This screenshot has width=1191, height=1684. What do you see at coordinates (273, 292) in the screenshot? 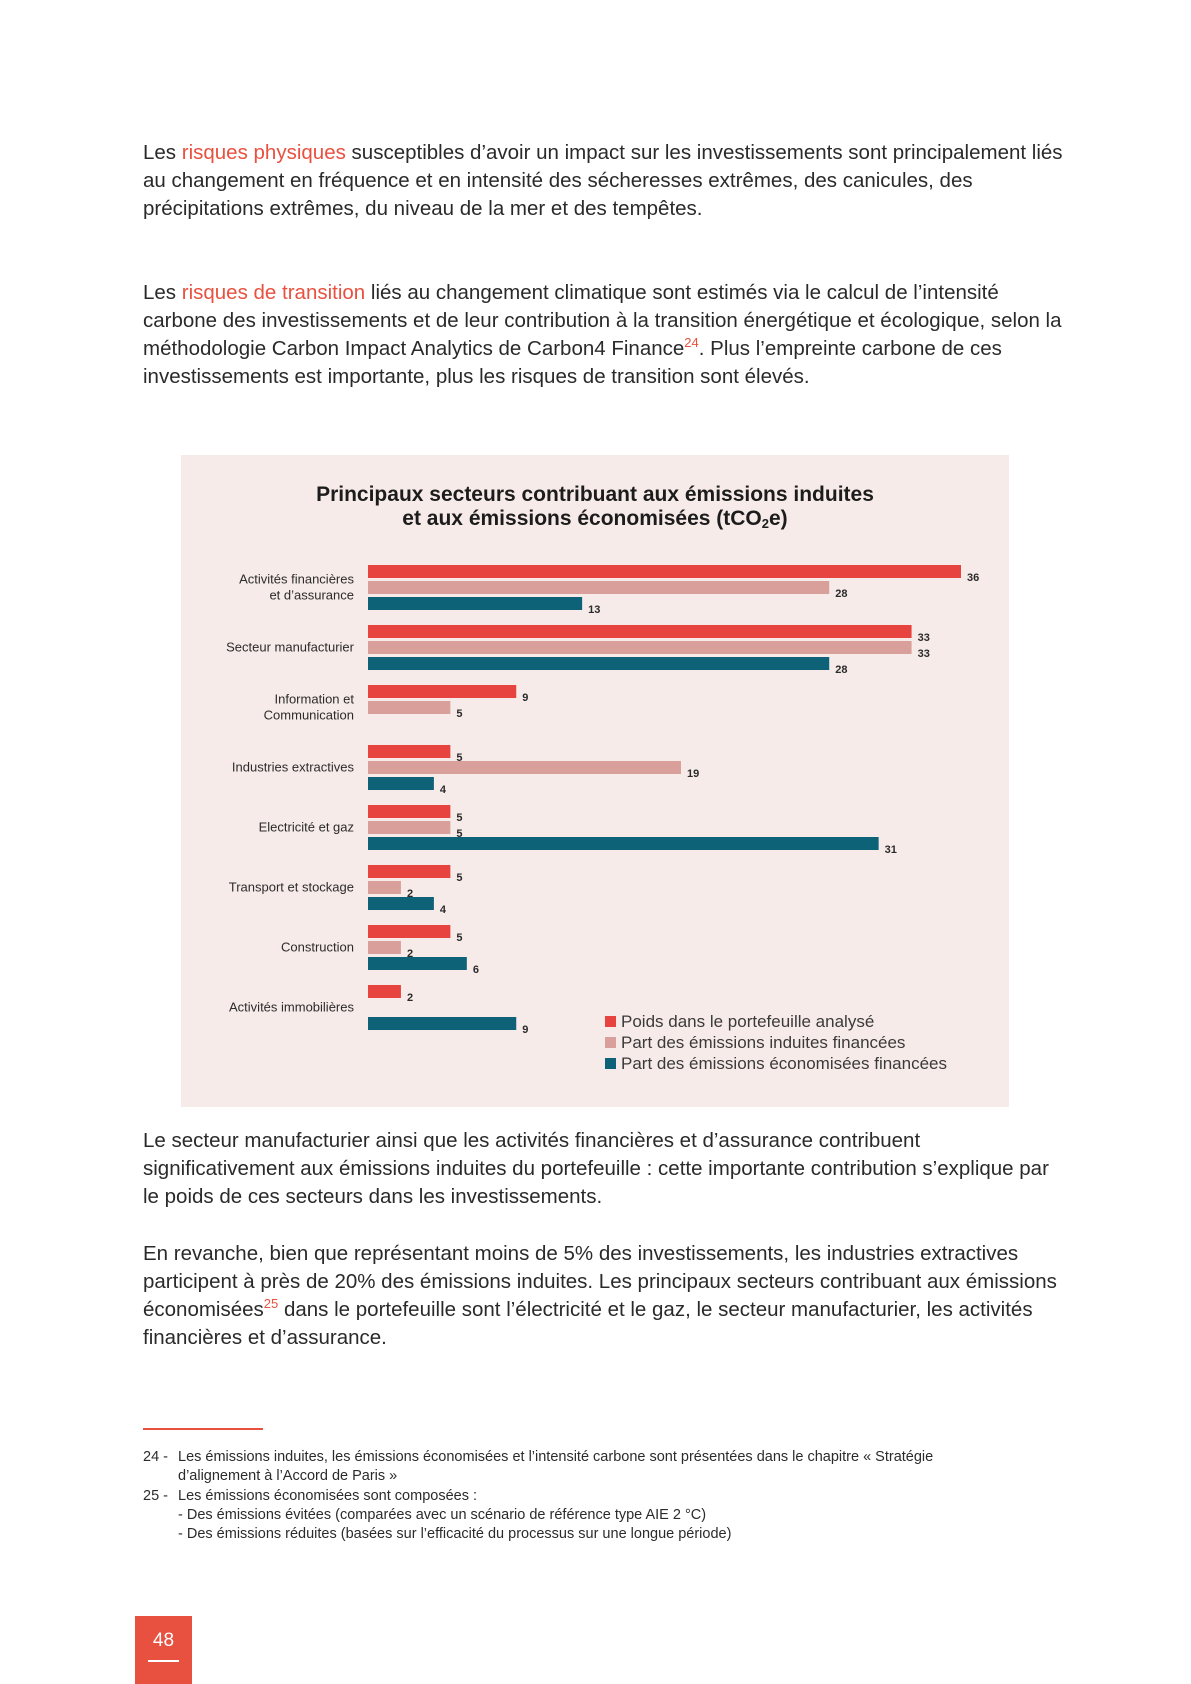
I see `highlight-transition-risks: risques de transition` at bounding box center [273, 292].